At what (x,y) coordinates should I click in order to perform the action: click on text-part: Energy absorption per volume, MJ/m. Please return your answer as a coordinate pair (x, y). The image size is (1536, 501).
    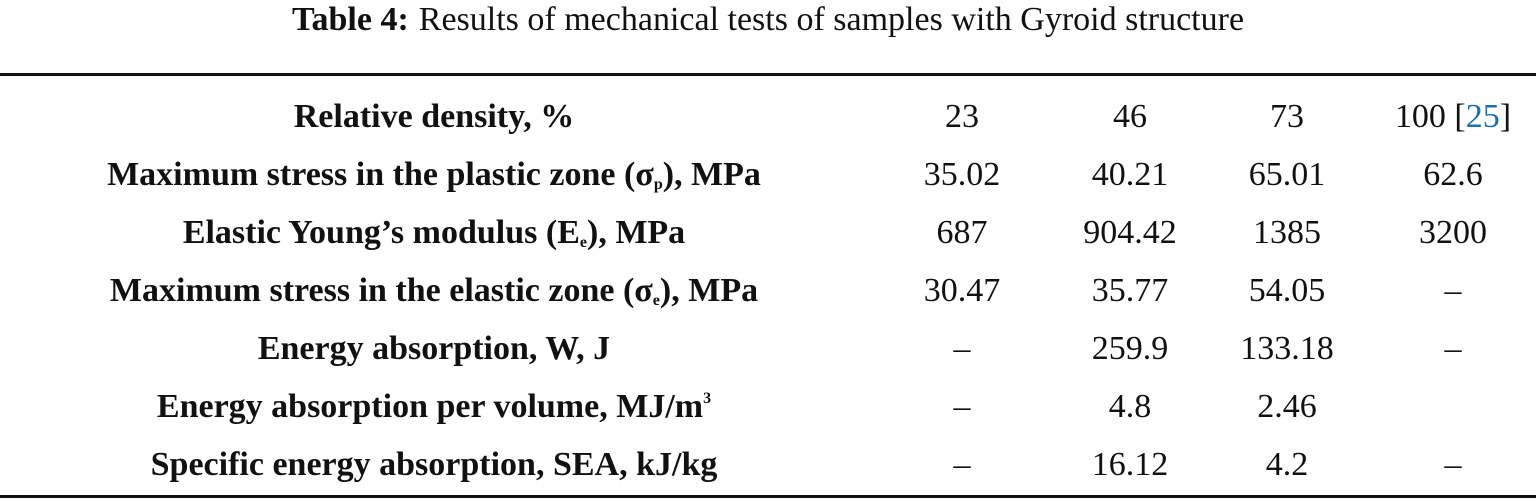
    Looking at the image, I should click on (430, 406).